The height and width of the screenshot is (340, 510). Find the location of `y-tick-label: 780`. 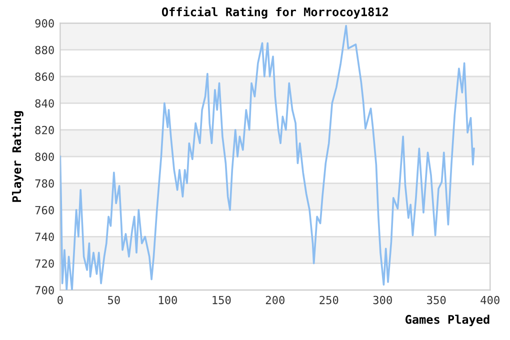

y-tick-label: 780 is located at coordinates (44, 183).